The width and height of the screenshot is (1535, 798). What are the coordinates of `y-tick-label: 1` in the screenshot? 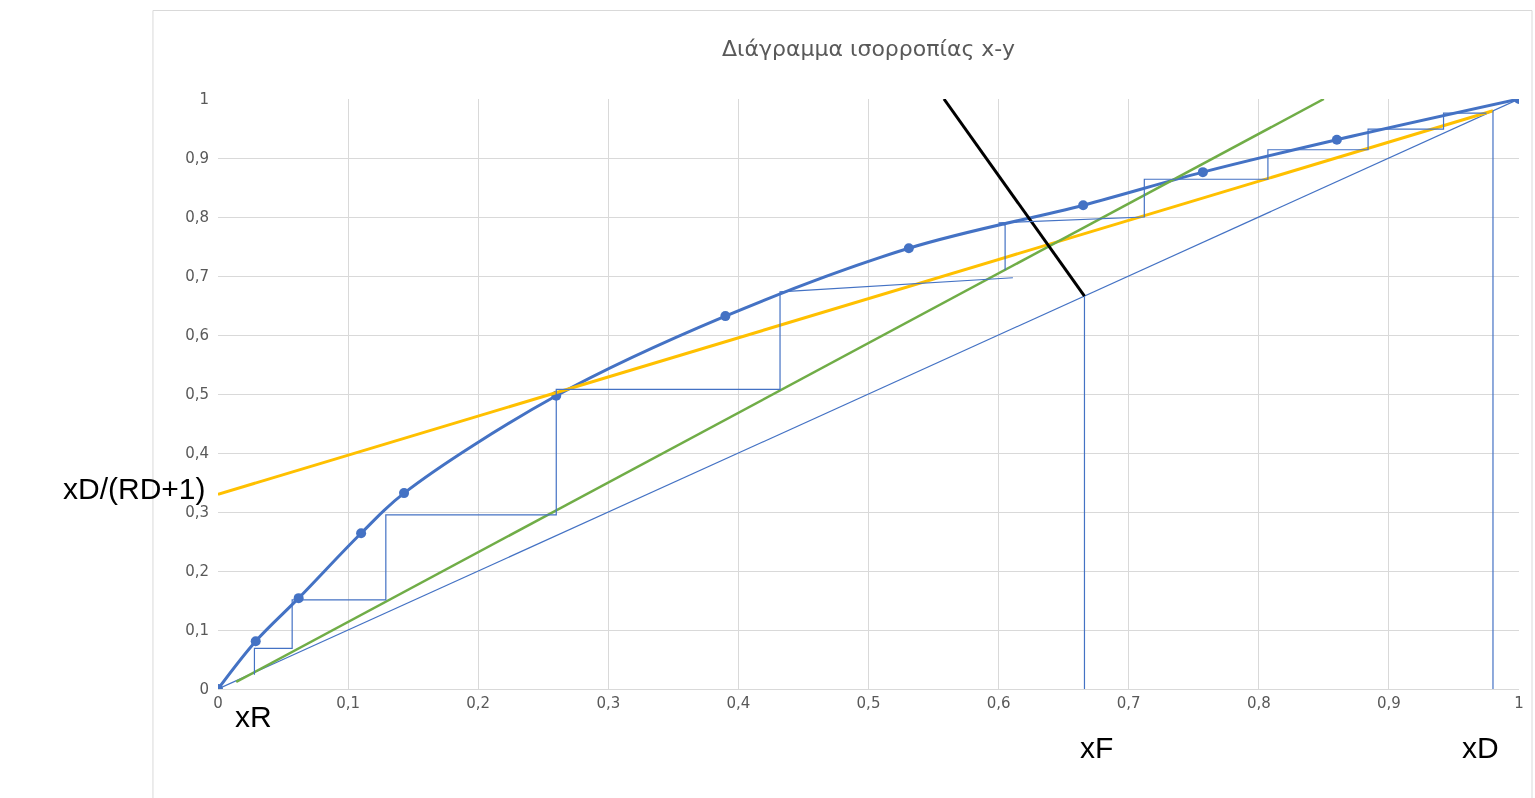 It's located at (204, 99).